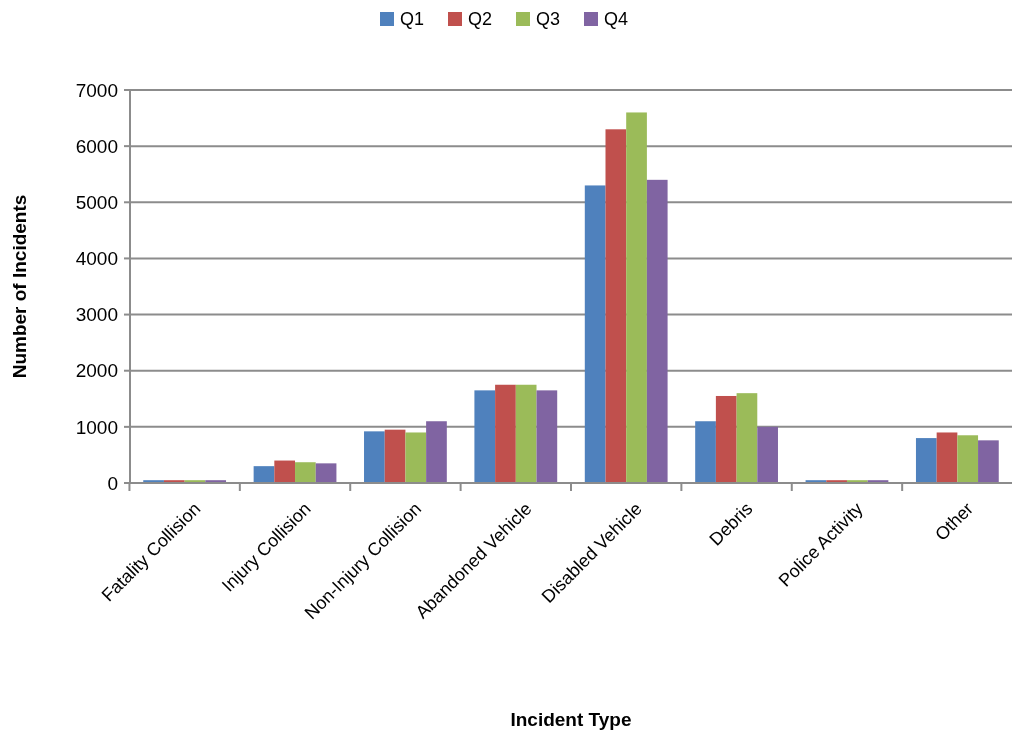 Image resolution: width=1032 pixels, height=738 pixels. Describe the element at coordinates (19, 286) in the screenshot. I see `y-axis-title: Number of Incidents` at that location.